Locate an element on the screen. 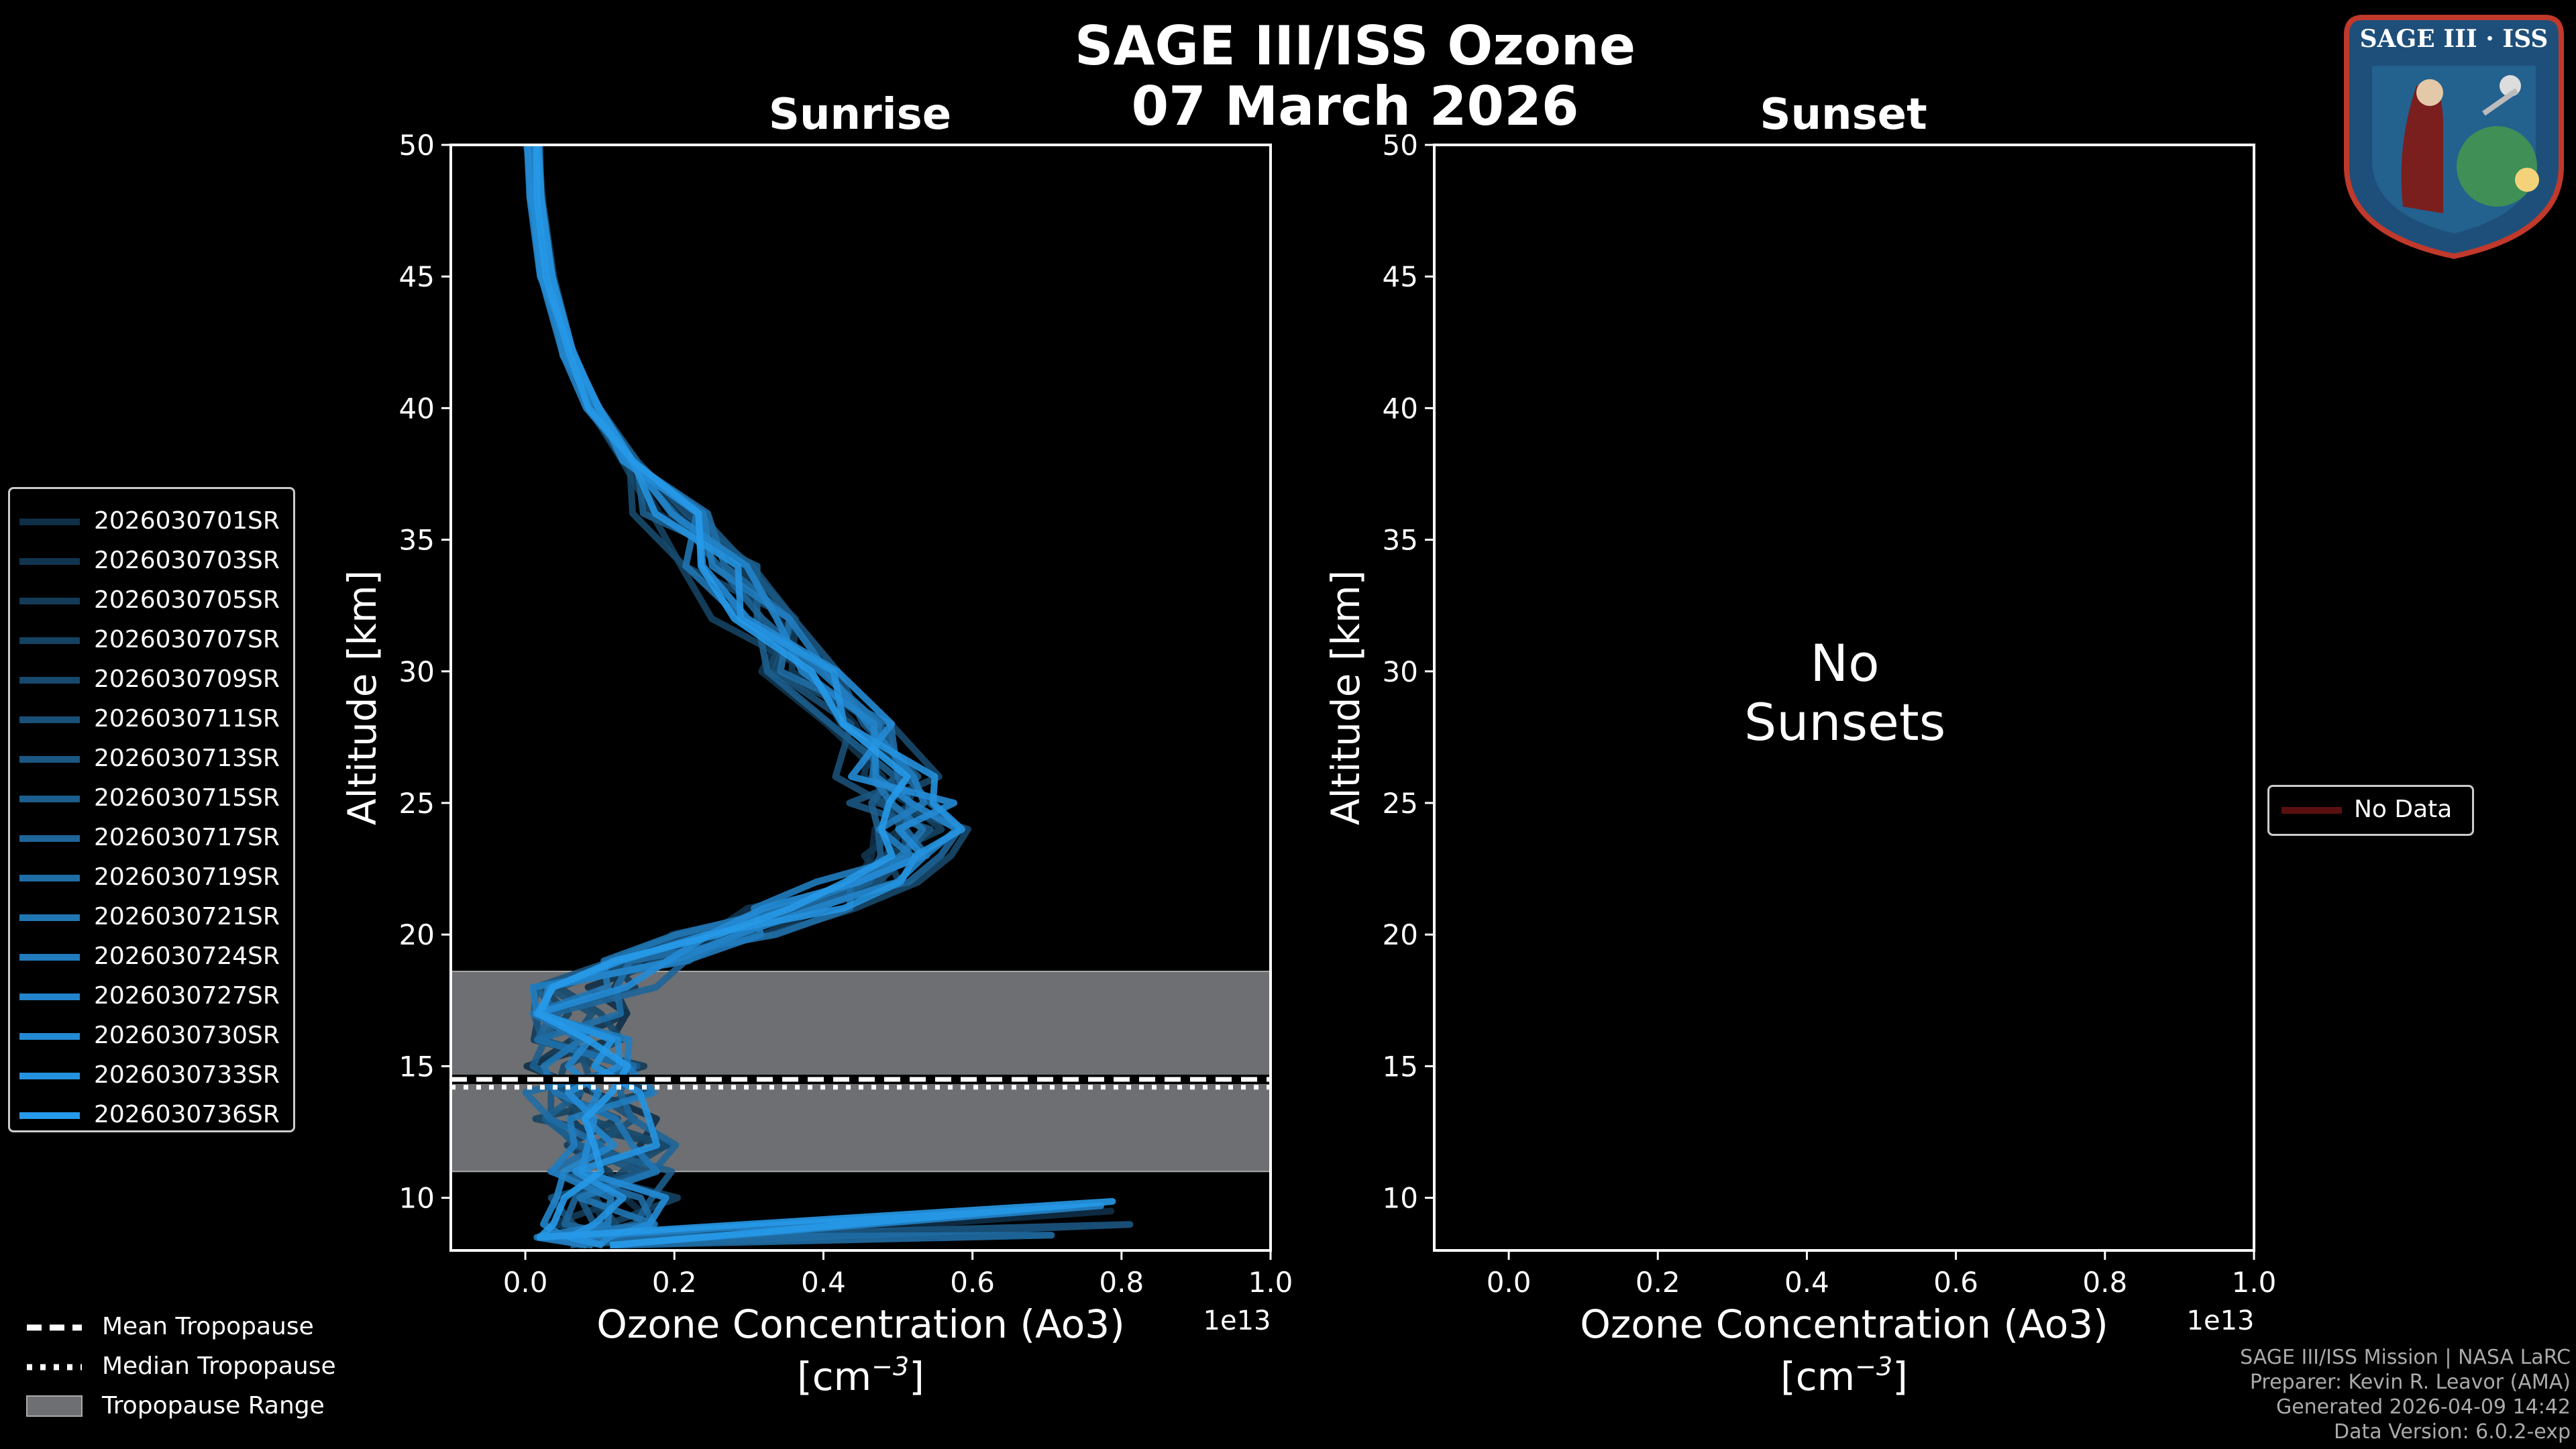 This screenshot has height=1449, width=2576. sunrise-ytick-label-20: 20 is located at coordinates (417, 934).